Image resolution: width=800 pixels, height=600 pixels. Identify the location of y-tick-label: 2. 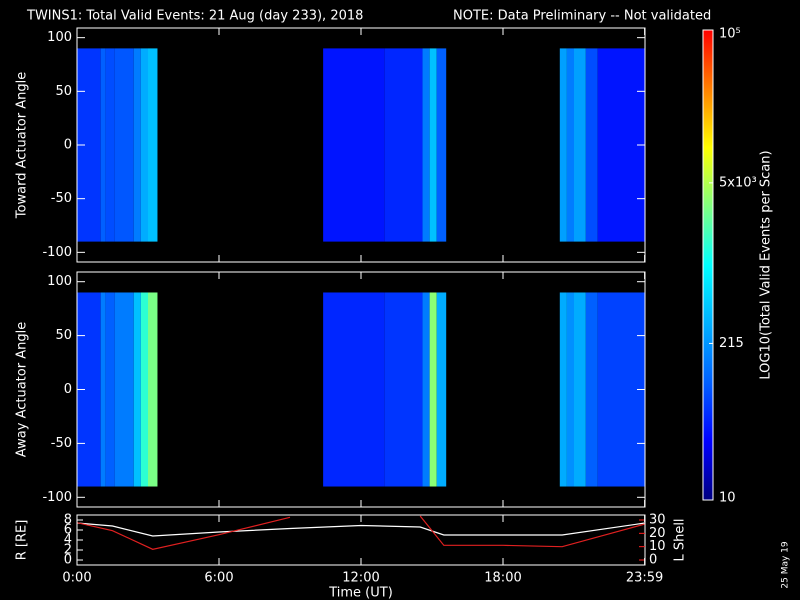
(68, 550).